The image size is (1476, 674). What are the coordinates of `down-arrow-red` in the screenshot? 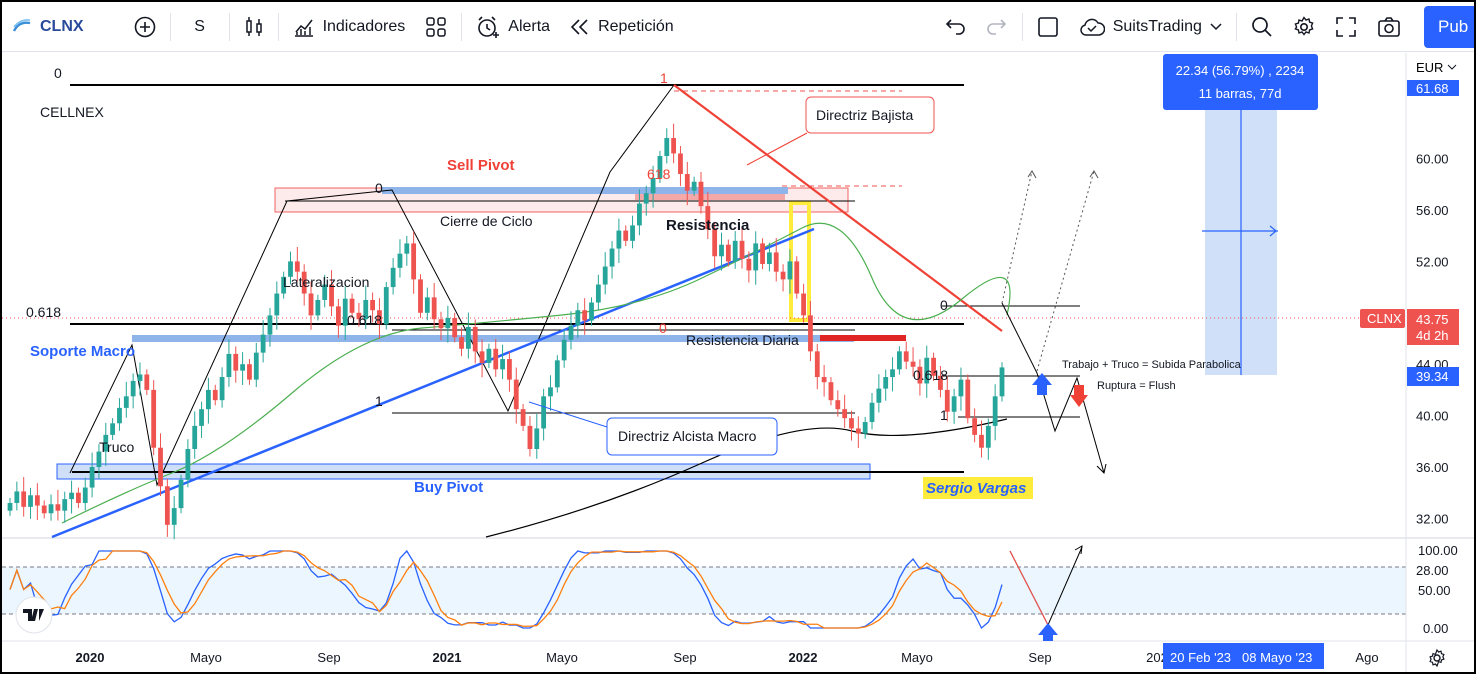 It's located at (1079, 396).